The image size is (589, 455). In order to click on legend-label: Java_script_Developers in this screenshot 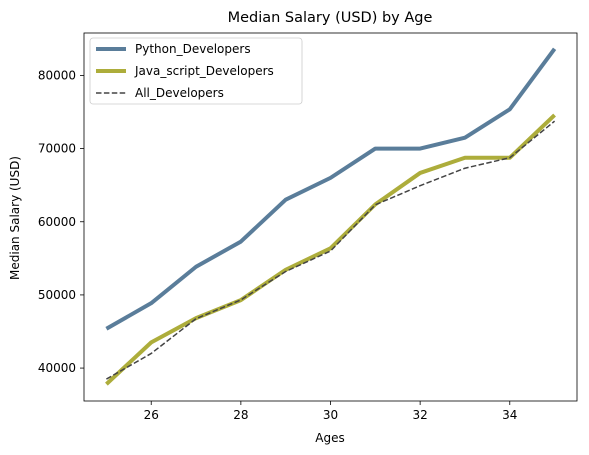, I will do `click(204, 71)`.